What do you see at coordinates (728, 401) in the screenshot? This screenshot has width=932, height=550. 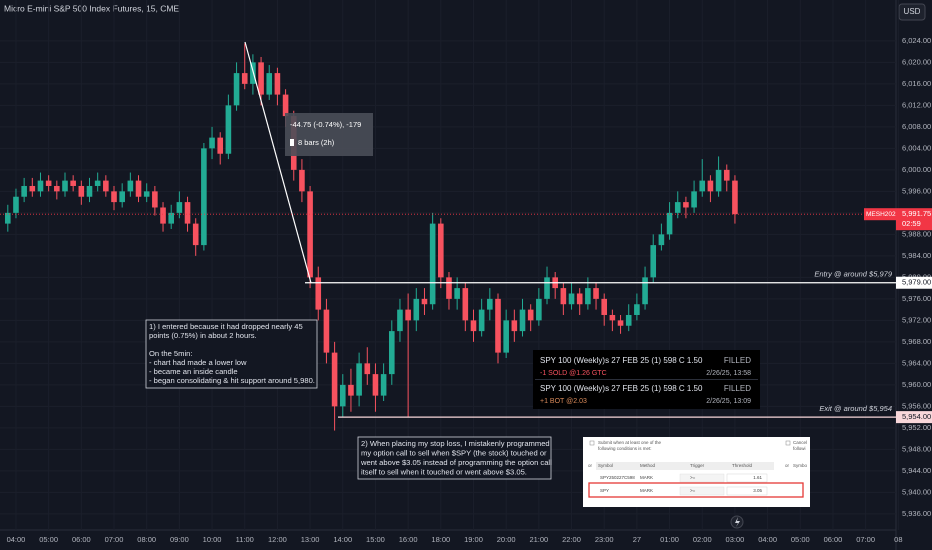 I see `order-time: 2/26/25, 13:09` at bounding box center [728, 401].